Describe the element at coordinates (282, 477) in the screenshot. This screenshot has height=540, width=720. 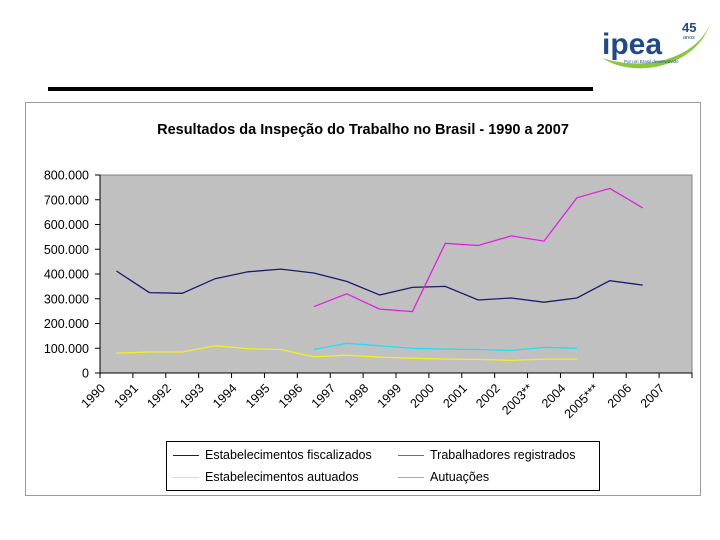
I see `legend-label-autuados: Estabelecimentos autuados` at that location.